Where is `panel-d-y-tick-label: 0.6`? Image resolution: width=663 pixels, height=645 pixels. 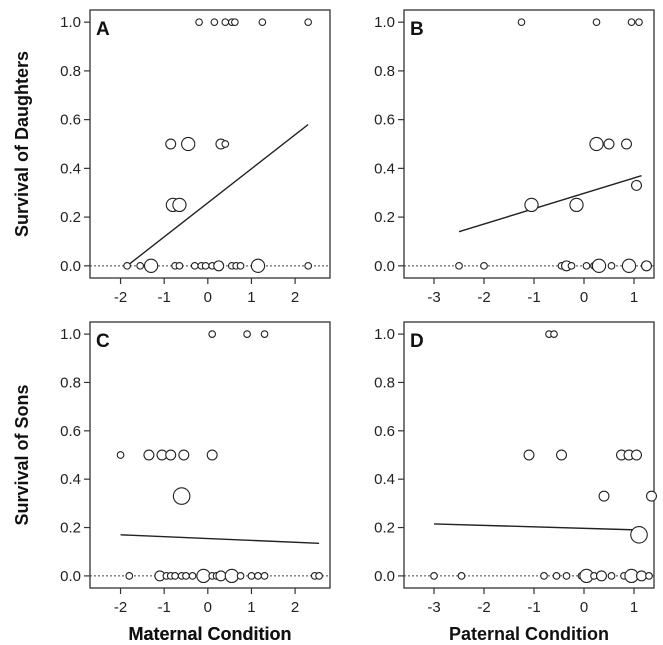
panel-d-y-tick-label: 0.6 is located at coordinates (384, 431).